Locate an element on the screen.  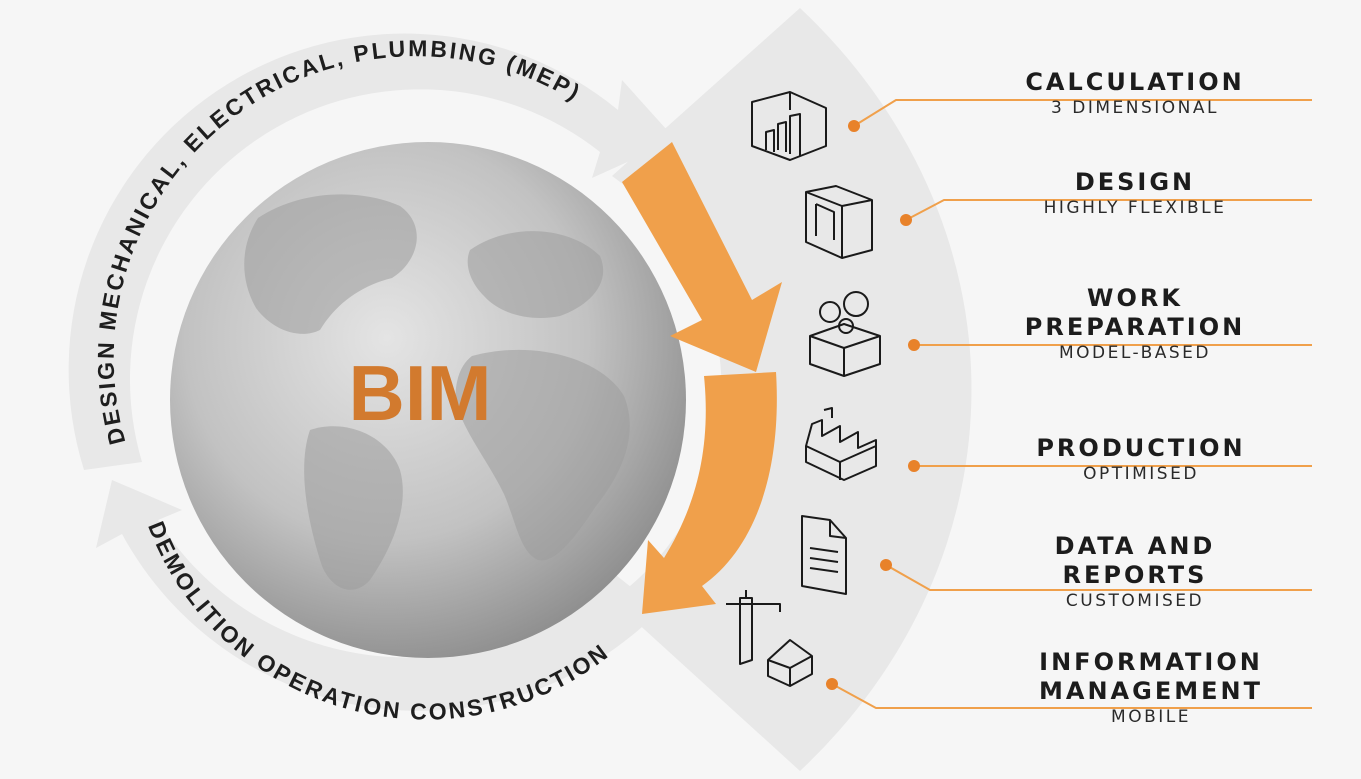
feature-title: PRODUCTION is located at coordinates (1141, 448).